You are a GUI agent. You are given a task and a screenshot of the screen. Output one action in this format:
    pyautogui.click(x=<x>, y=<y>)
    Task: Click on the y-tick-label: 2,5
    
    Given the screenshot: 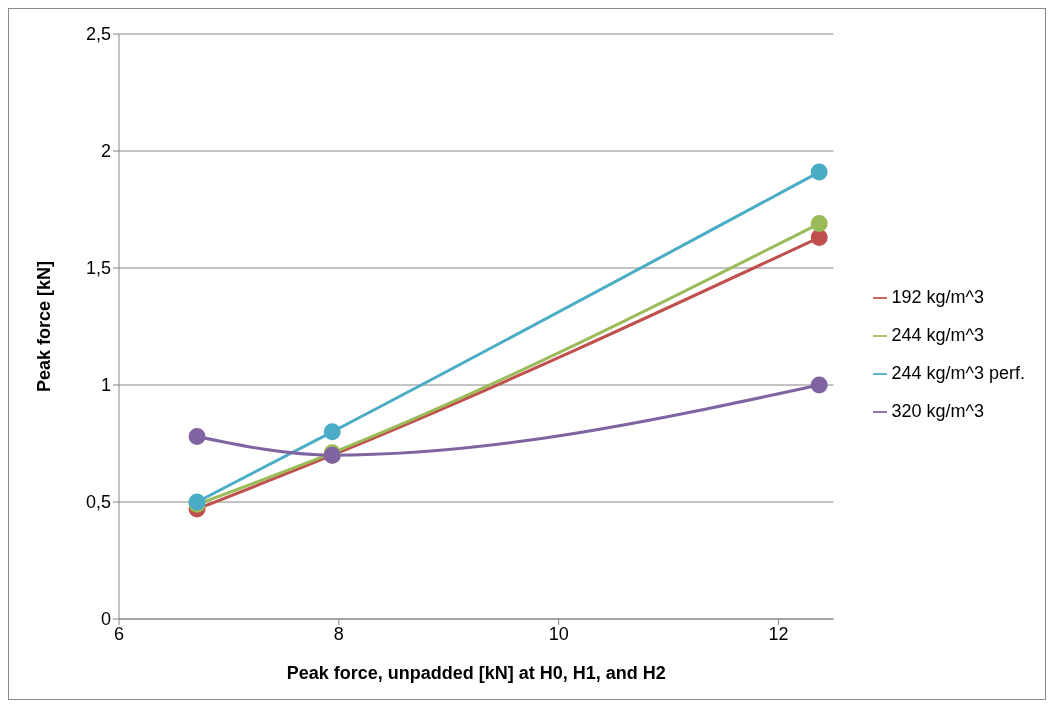 What is the action you would take?
    pyautogui.click(x=98, y=34)
    